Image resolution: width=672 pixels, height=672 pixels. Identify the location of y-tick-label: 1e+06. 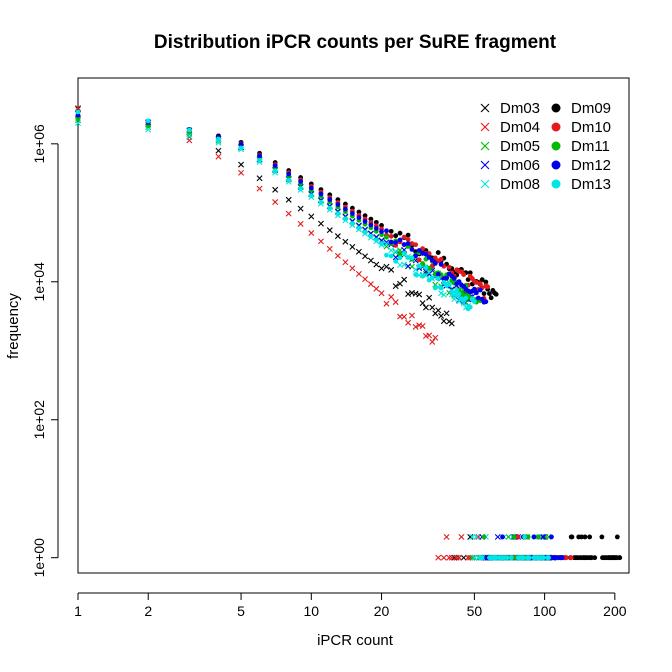
(39, 144).